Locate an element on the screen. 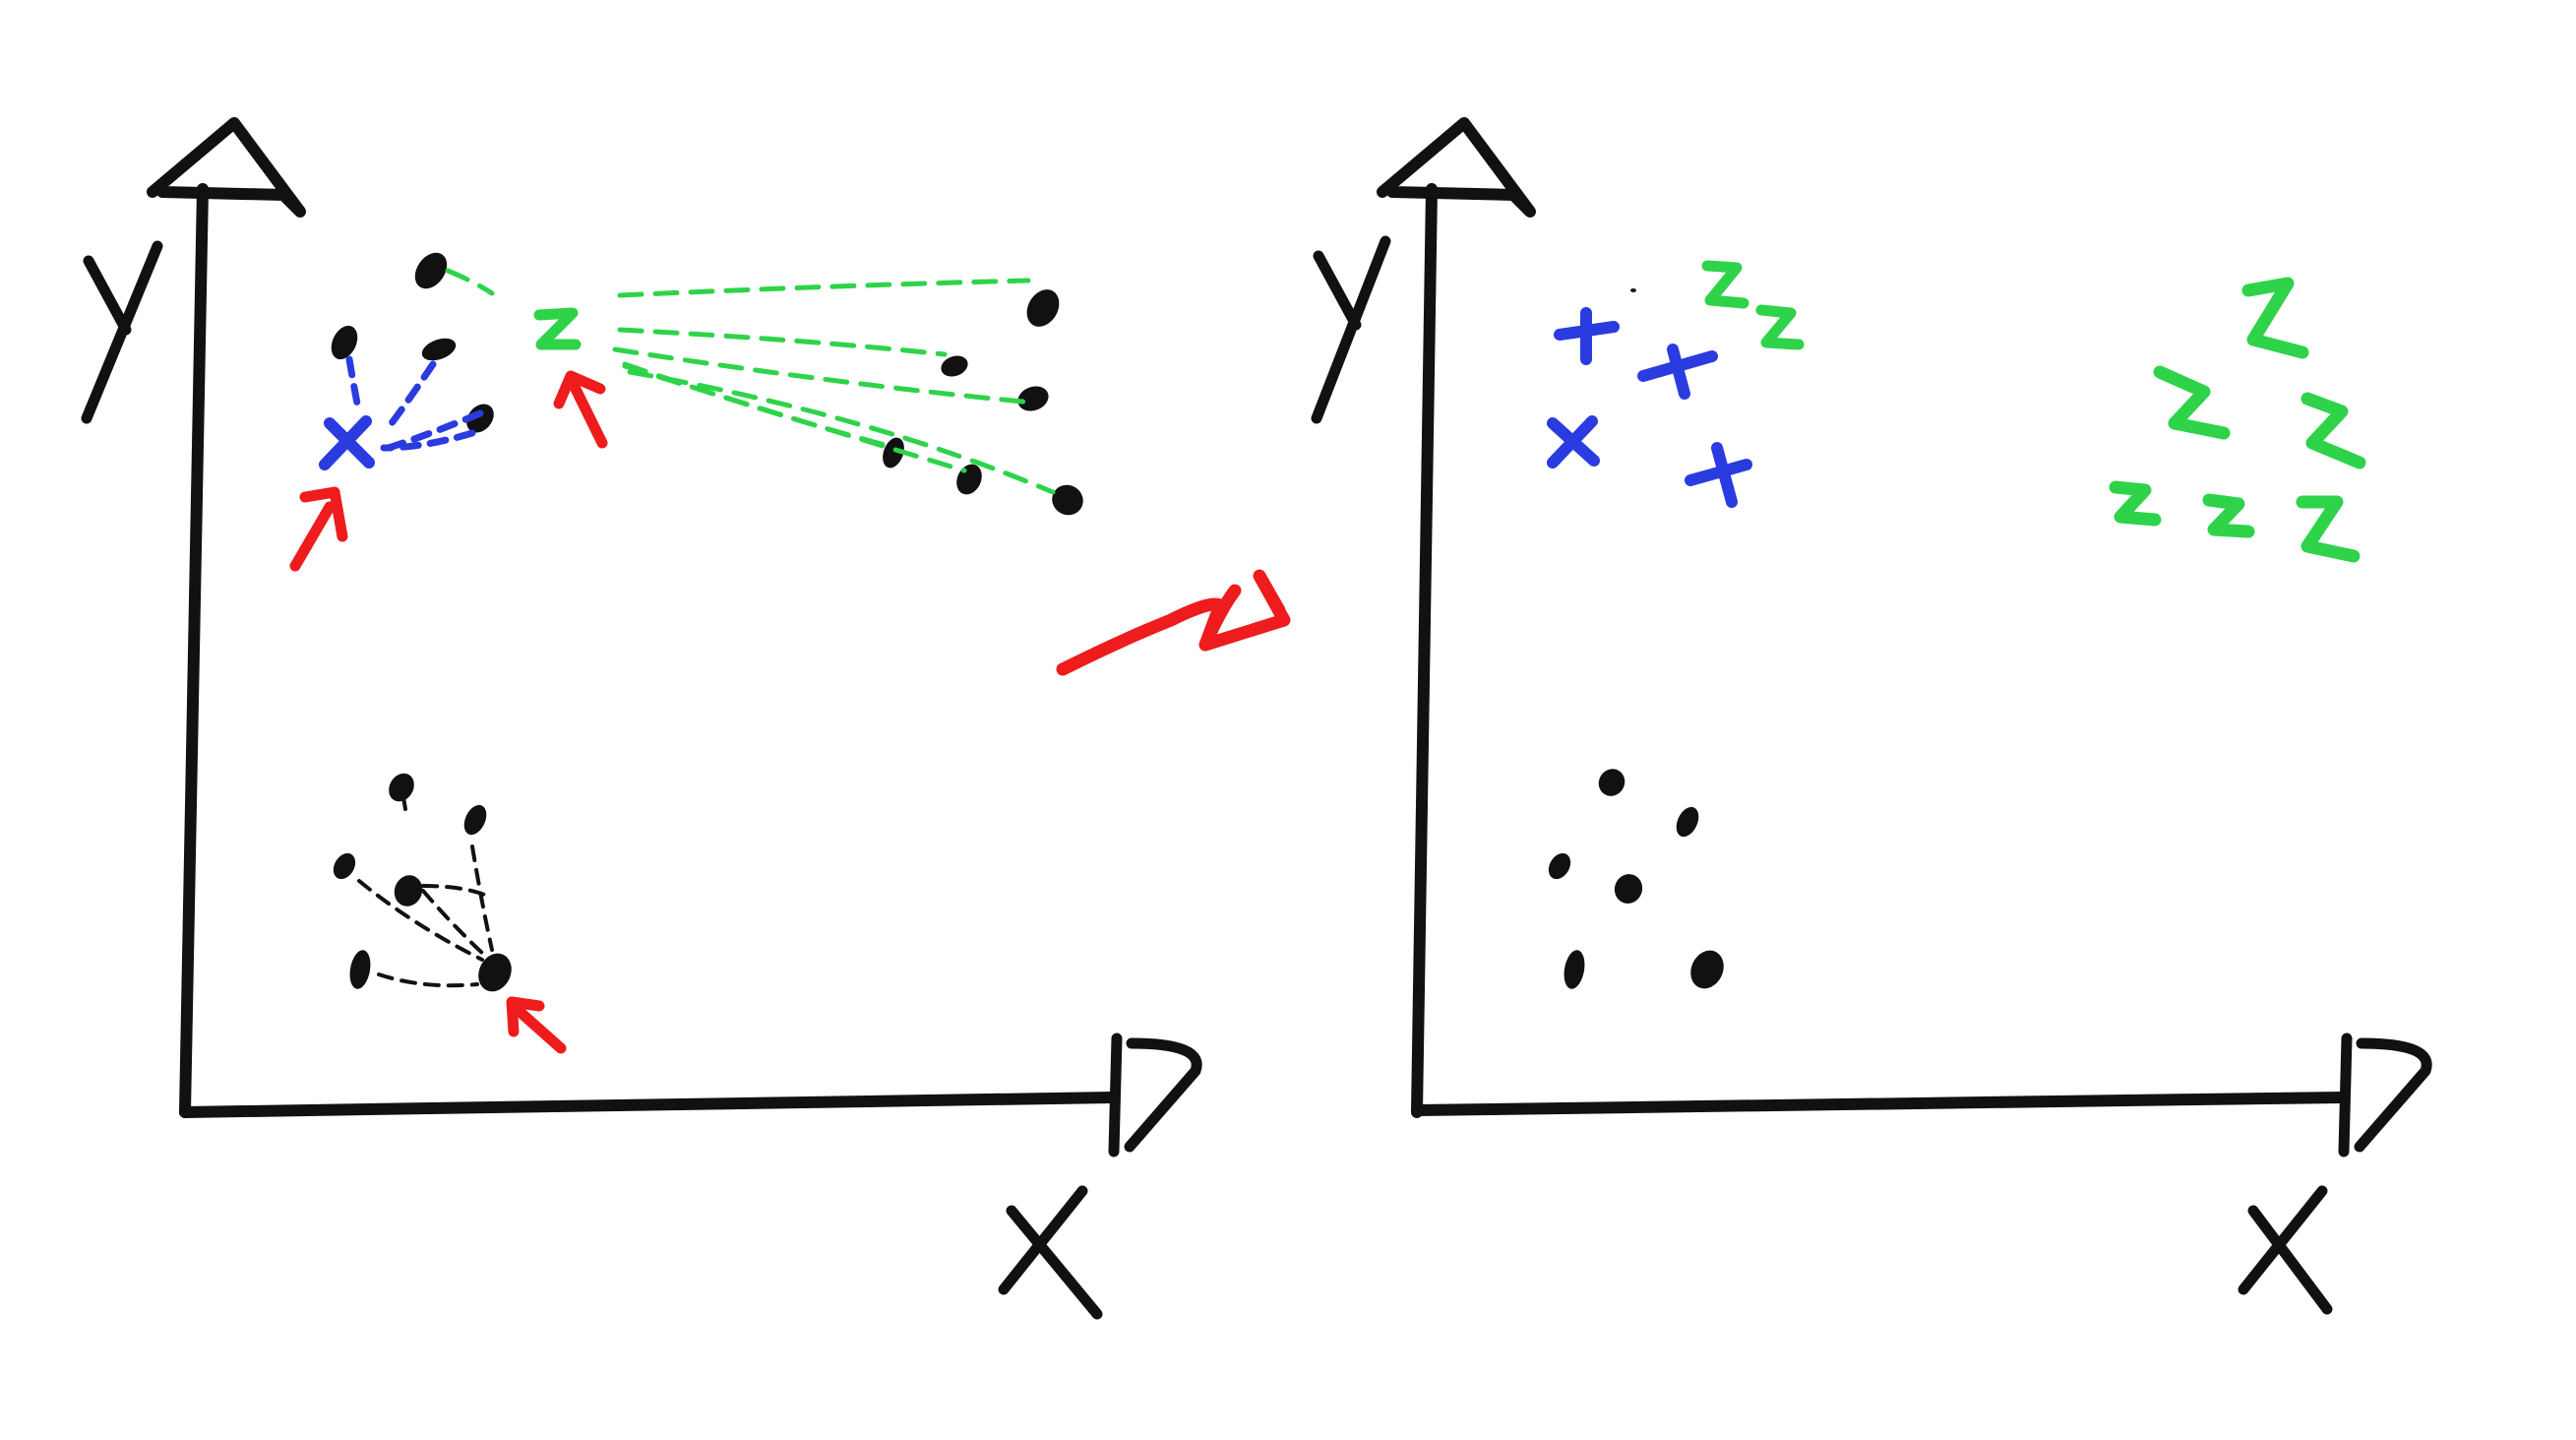 This screenshot has width=2576, height=1440. right-blue-cluster is located at coordinates (1649, 408).